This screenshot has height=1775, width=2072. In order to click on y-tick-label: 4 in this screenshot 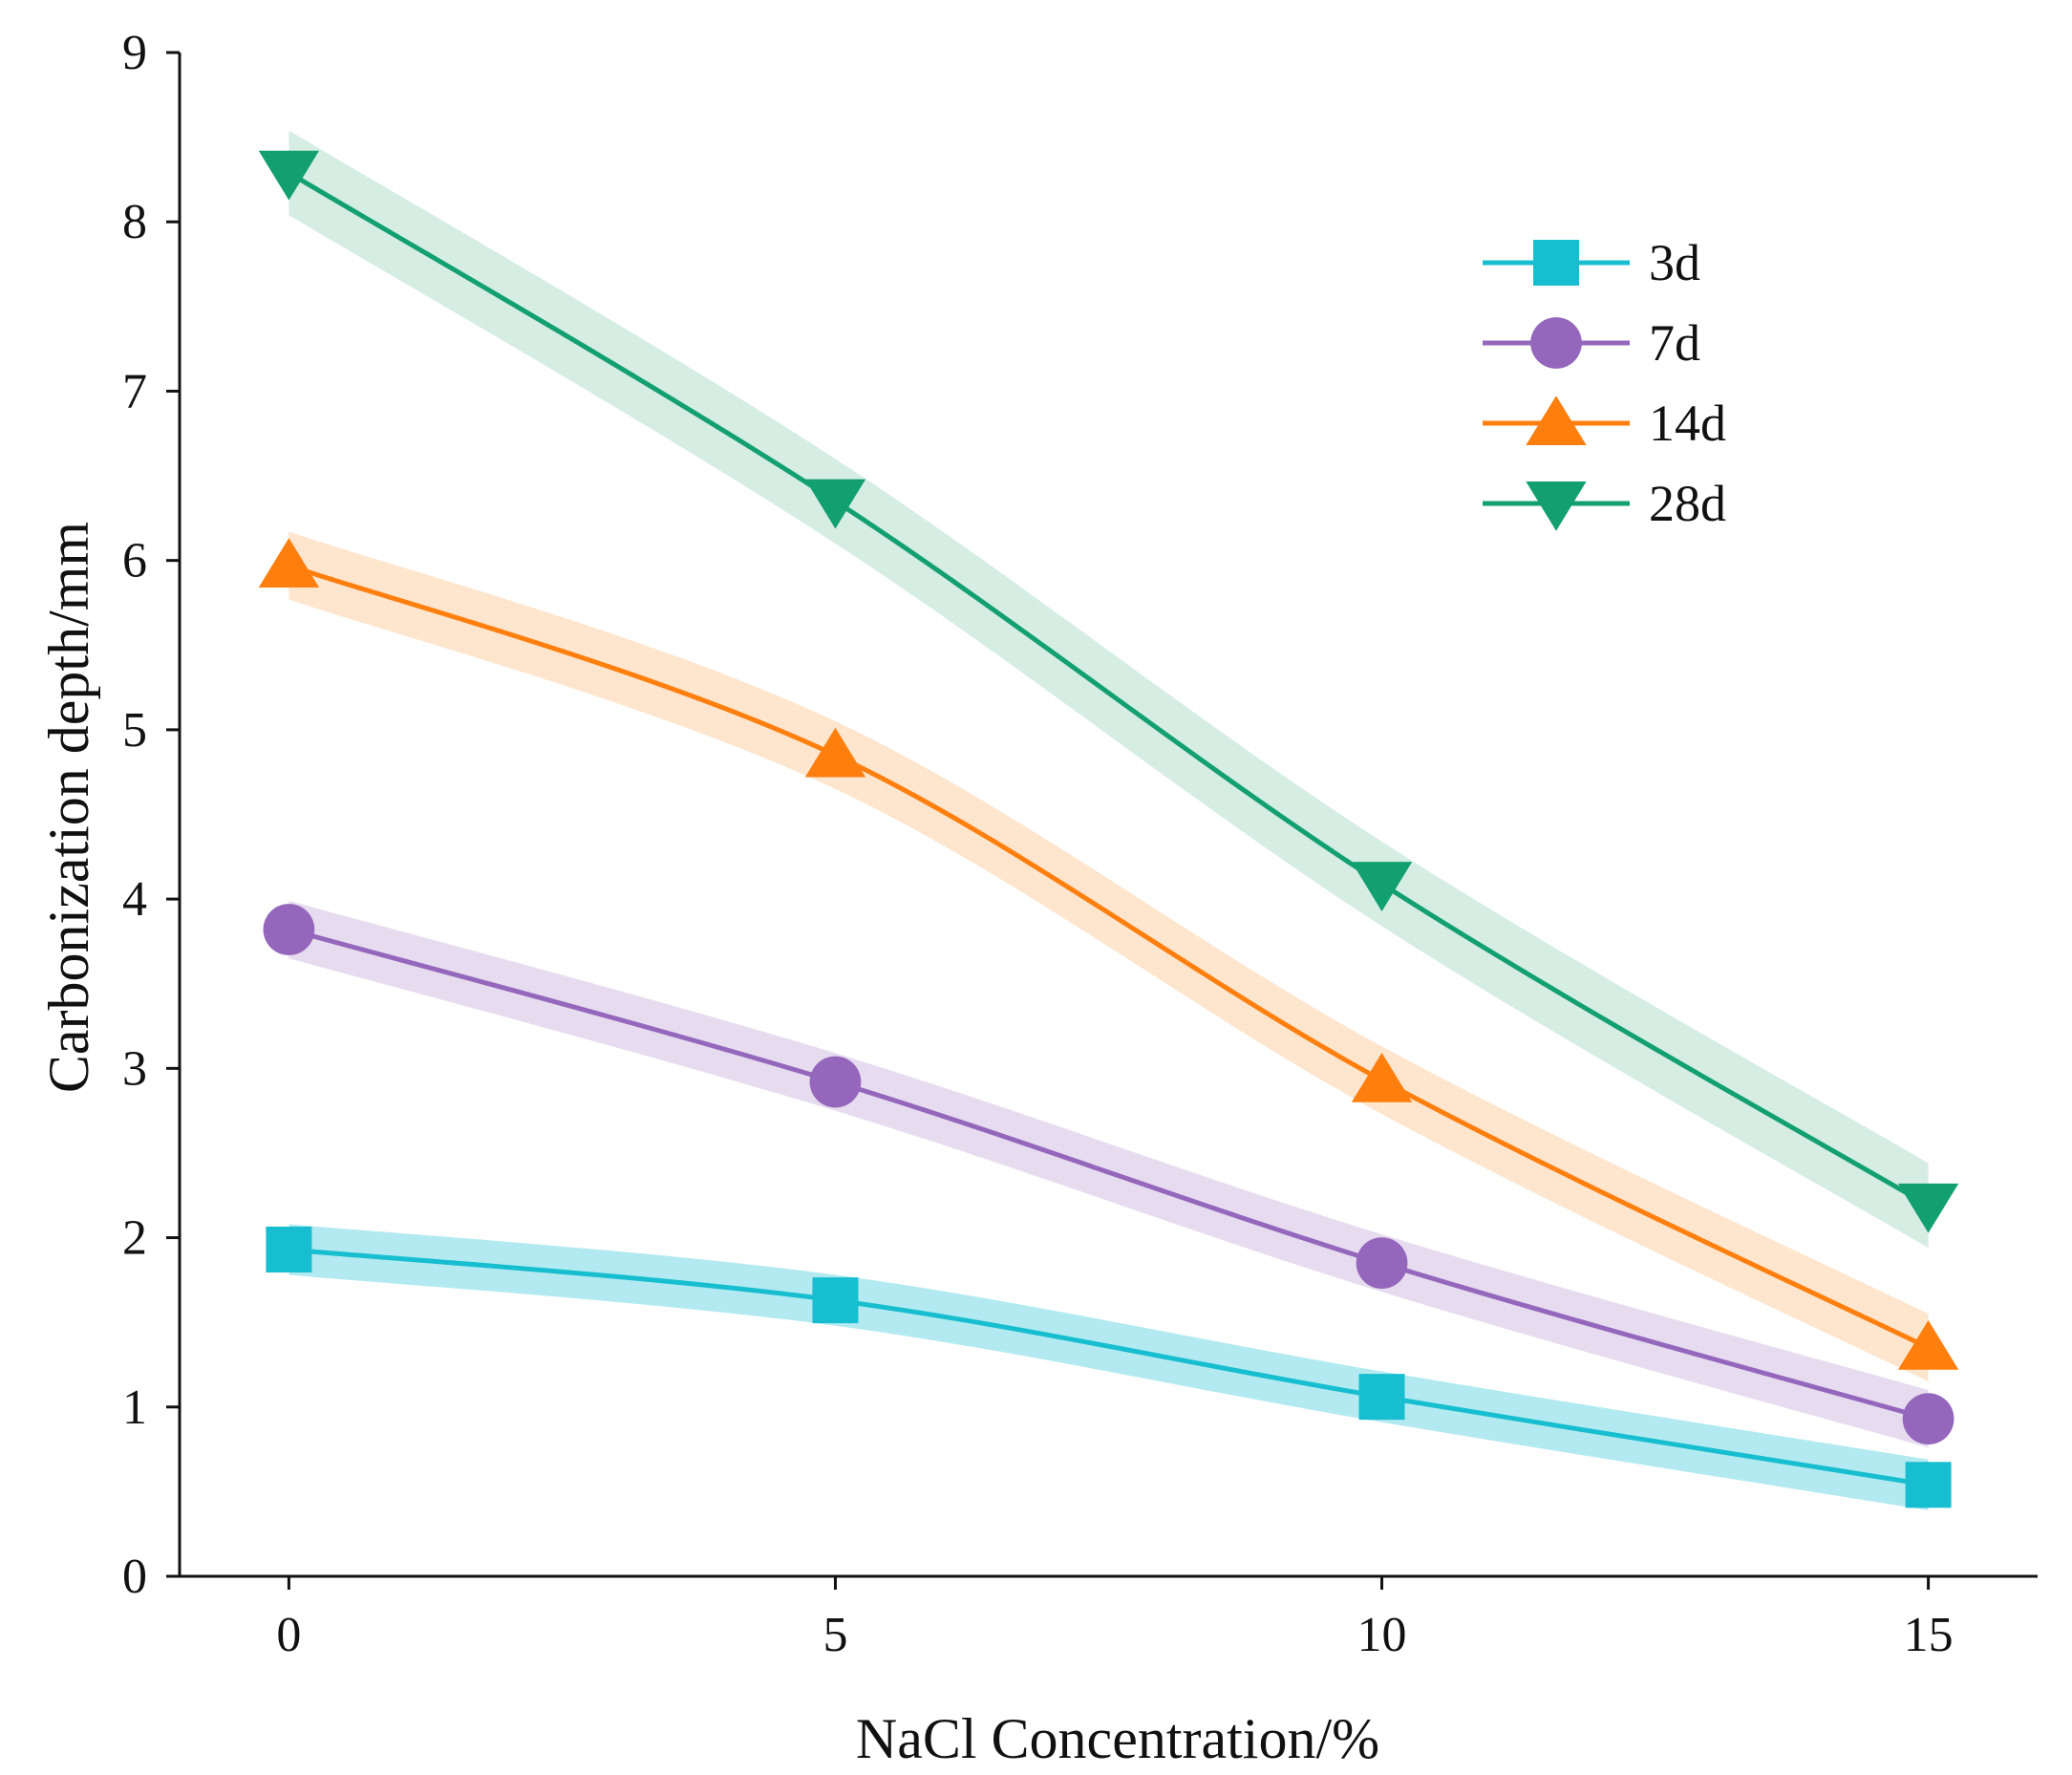, I will do `click(134, 899)`.